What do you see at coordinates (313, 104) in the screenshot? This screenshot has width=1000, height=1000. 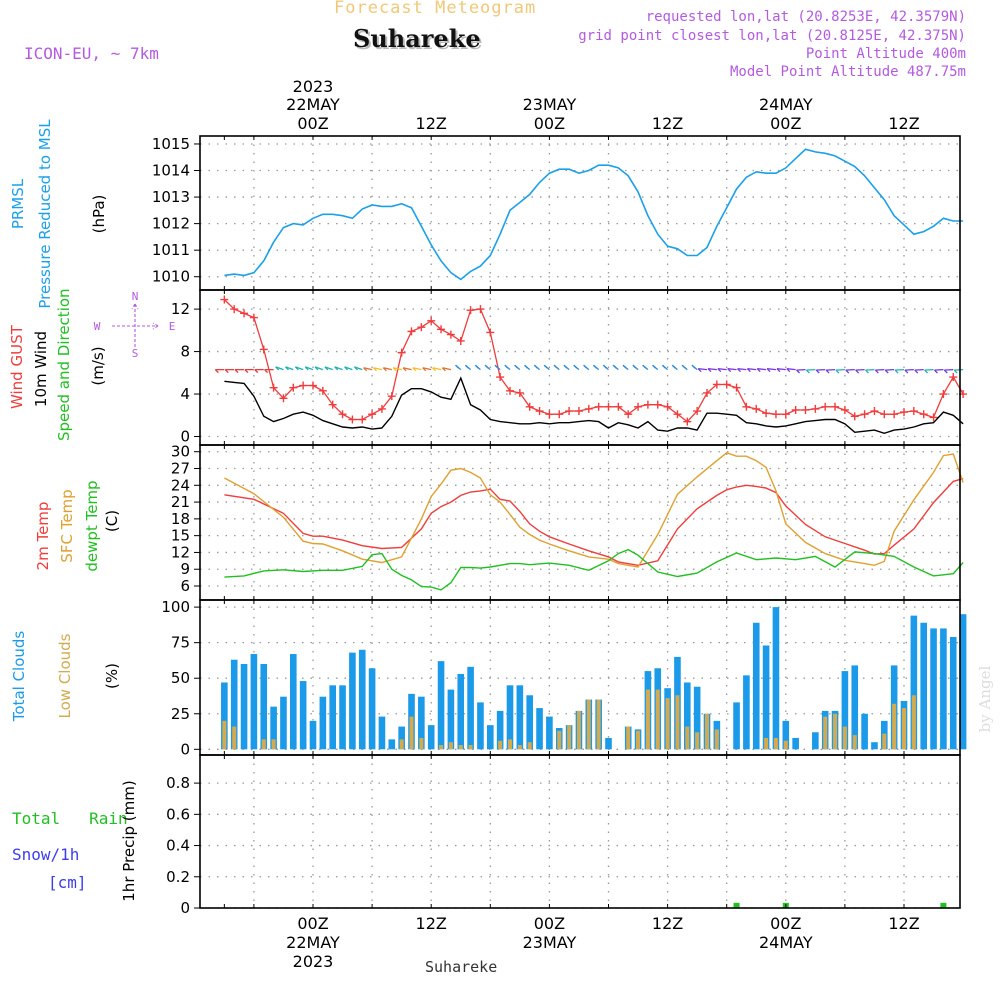 I see `top-day-label: 22MAY` at bounding box center [313, 104].